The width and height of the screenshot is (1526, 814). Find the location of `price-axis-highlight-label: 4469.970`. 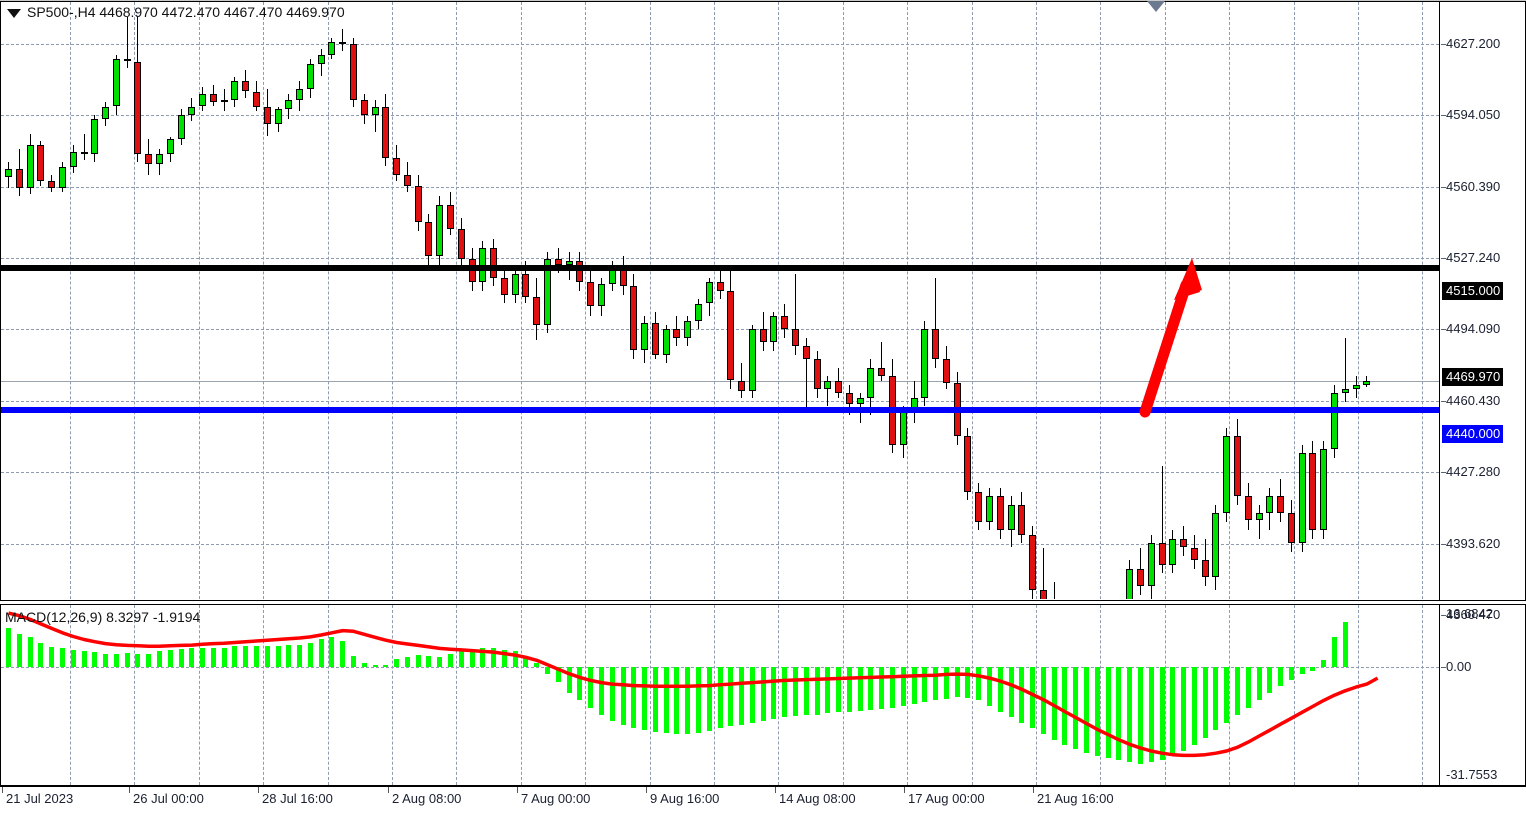

price-axis-highlight-label: 4469.970 is located at coordinates (1473, 377).